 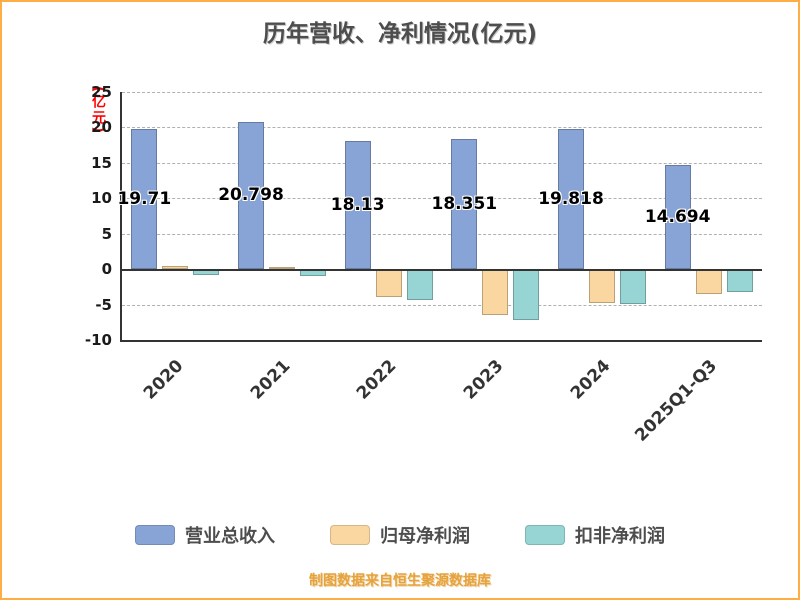 I want to click on value-label-2023: 18.351, so click(x=464, y=204).